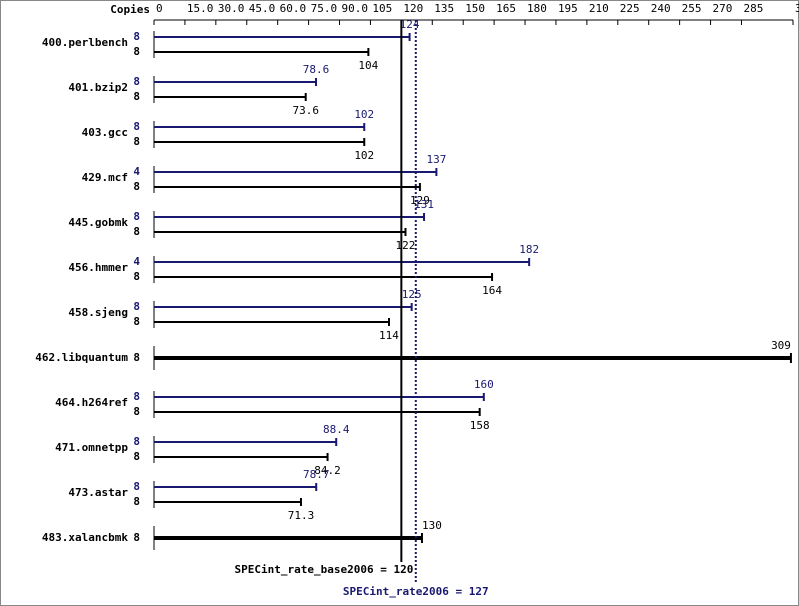  What do you see at coordinates (327, 470) in the screenshot?
I see `value-label: 84.2` at bounding box center [327, 470].